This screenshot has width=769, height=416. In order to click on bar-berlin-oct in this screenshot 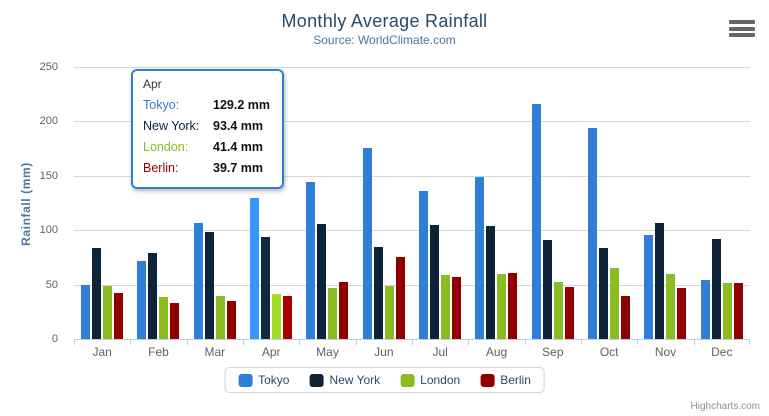, I will do `click(626, 317)`.